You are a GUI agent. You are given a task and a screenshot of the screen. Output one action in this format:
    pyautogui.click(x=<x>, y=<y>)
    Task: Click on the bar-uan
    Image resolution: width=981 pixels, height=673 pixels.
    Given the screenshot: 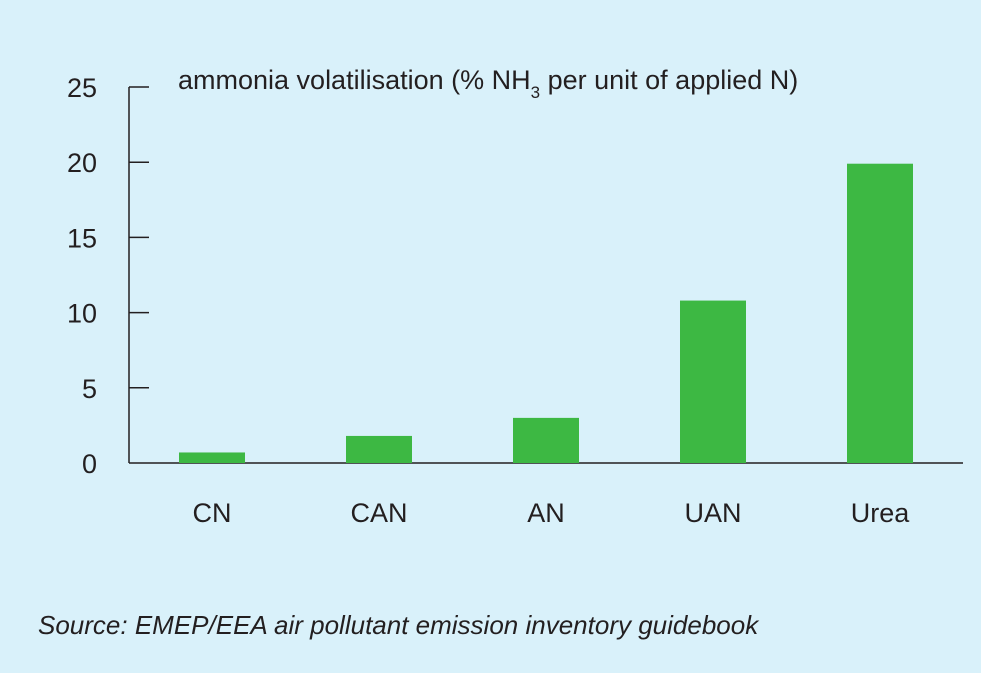 What is the action you would take?
    pyautogui.click(x=713, y=381)
    